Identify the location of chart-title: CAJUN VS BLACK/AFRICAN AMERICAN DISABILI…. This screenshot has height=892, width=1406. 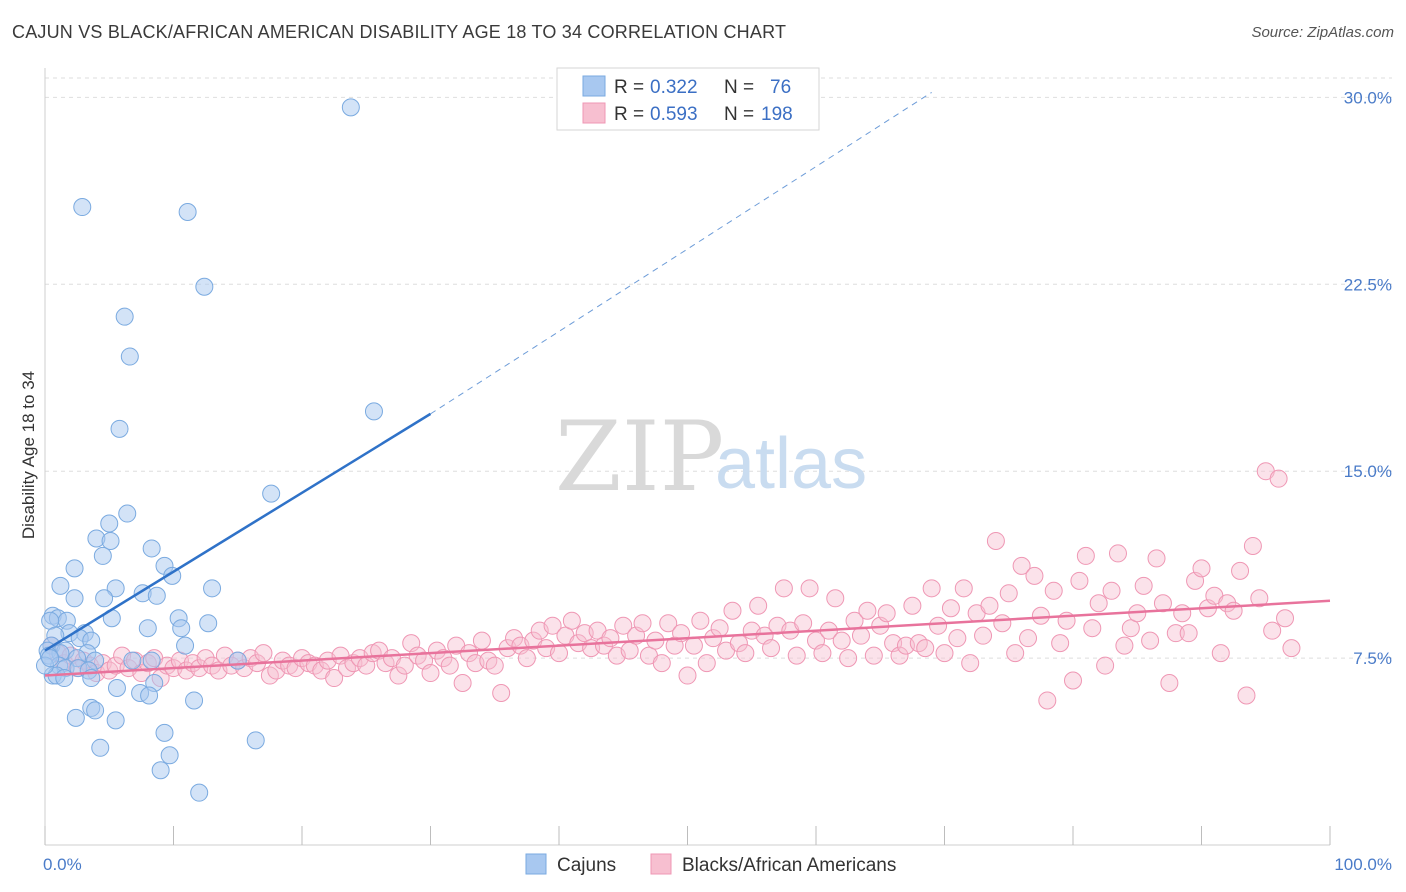
(399, 32).